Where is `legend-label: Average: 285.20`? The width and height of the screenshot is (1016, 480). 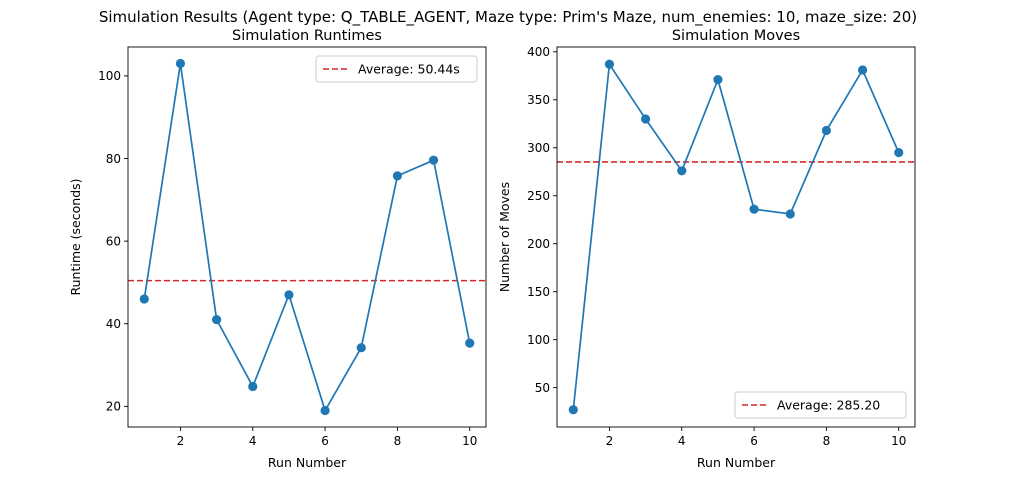
legend-label: Average: 285.20 is located at coordinates (828, 404).